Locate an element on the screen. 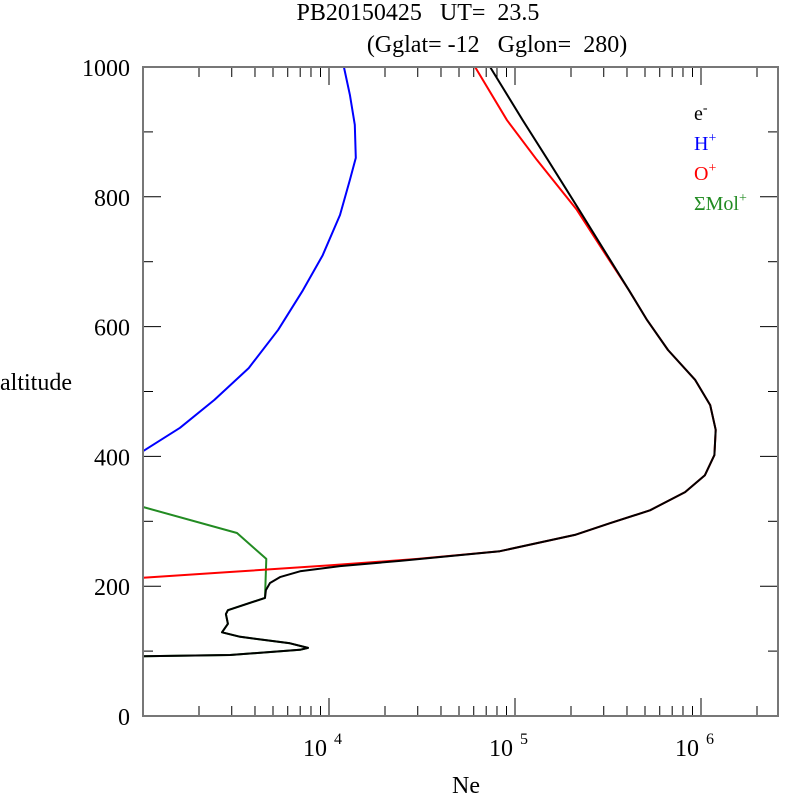 This screenshot has height=801, width=792. legend-item: O+ is located at coordinates (705, 173).